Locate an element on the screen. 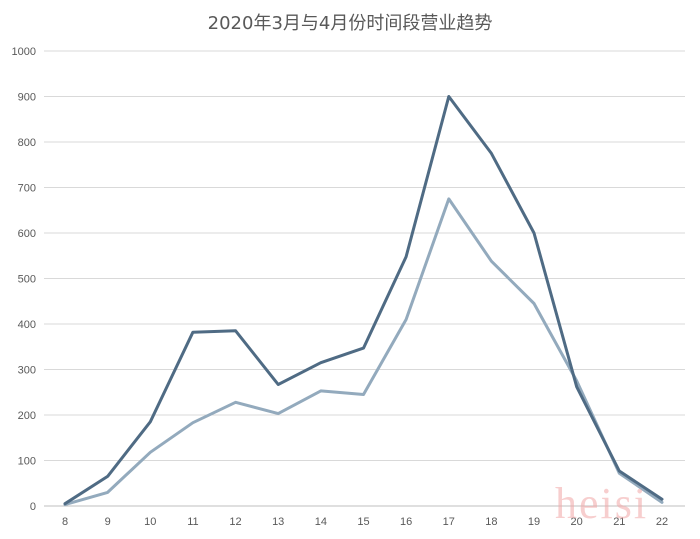 The image size is (700, 539). x-tick-label: 15 is located at coordinates (363, 522).